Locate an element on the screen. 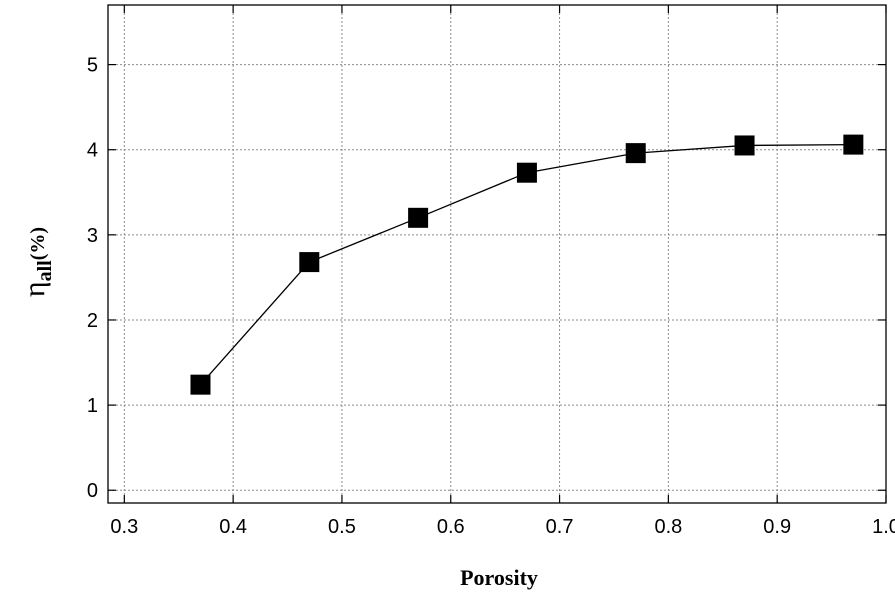  y-axis-label-suffix: (%) is located at coordinates (38, 243).